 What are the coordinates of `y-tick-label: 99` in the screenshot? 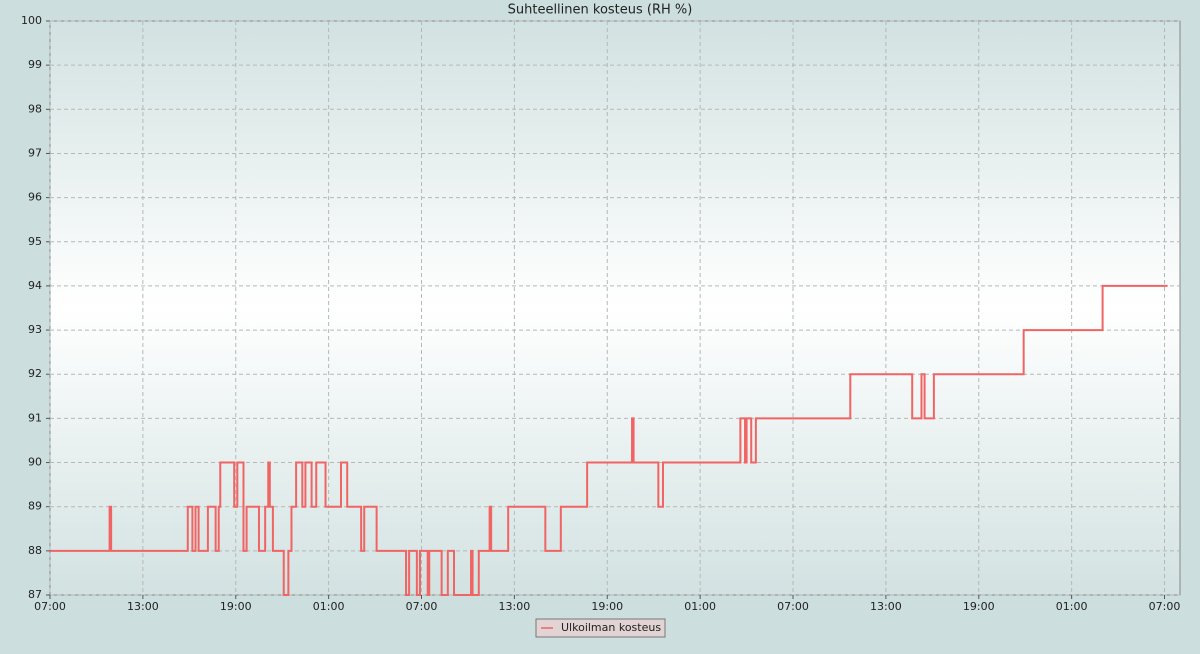 It's located at (35, 64).